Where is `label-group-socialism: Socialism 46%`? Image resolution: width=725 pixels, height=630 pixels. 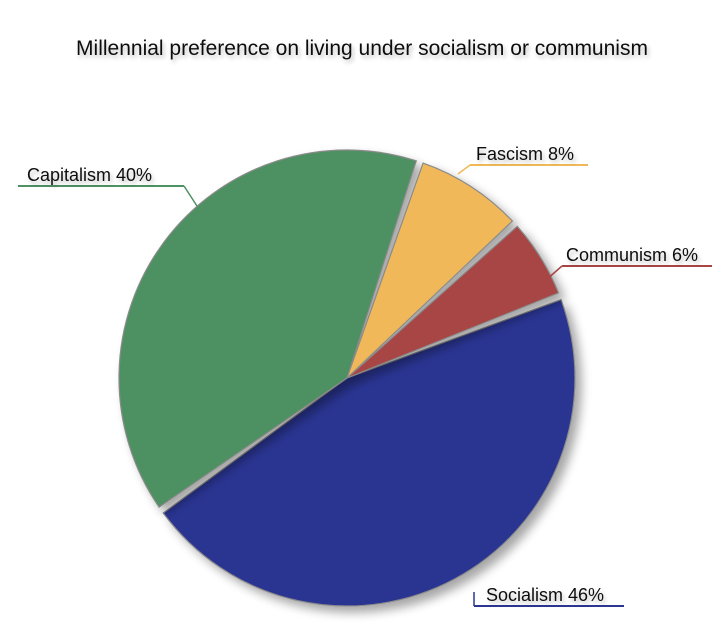
label-group-socialism: Socialism 46% is located at coordinates (548, 596).